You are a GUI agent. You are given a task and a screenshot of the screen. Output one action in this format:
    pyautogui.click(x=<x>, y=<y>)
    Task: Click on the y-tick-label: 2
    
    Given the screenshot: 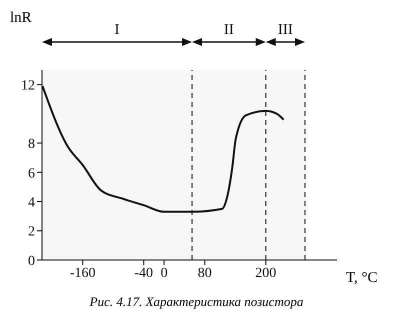 What is the action you would take?
    pyautogui.click(x=31, y=232)
    